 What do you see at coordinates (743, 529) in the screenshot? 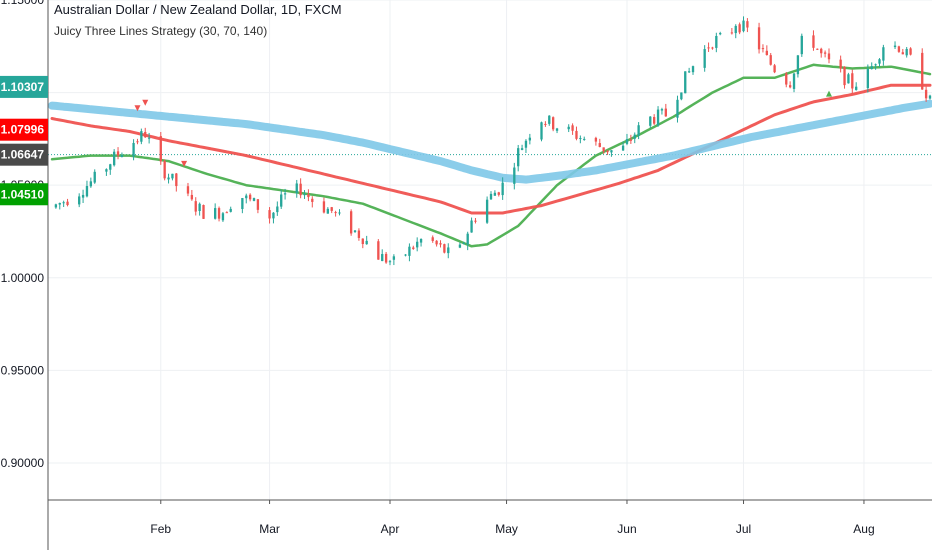
I see `x-tick-label: Jul` at bounding box center [743, 529].